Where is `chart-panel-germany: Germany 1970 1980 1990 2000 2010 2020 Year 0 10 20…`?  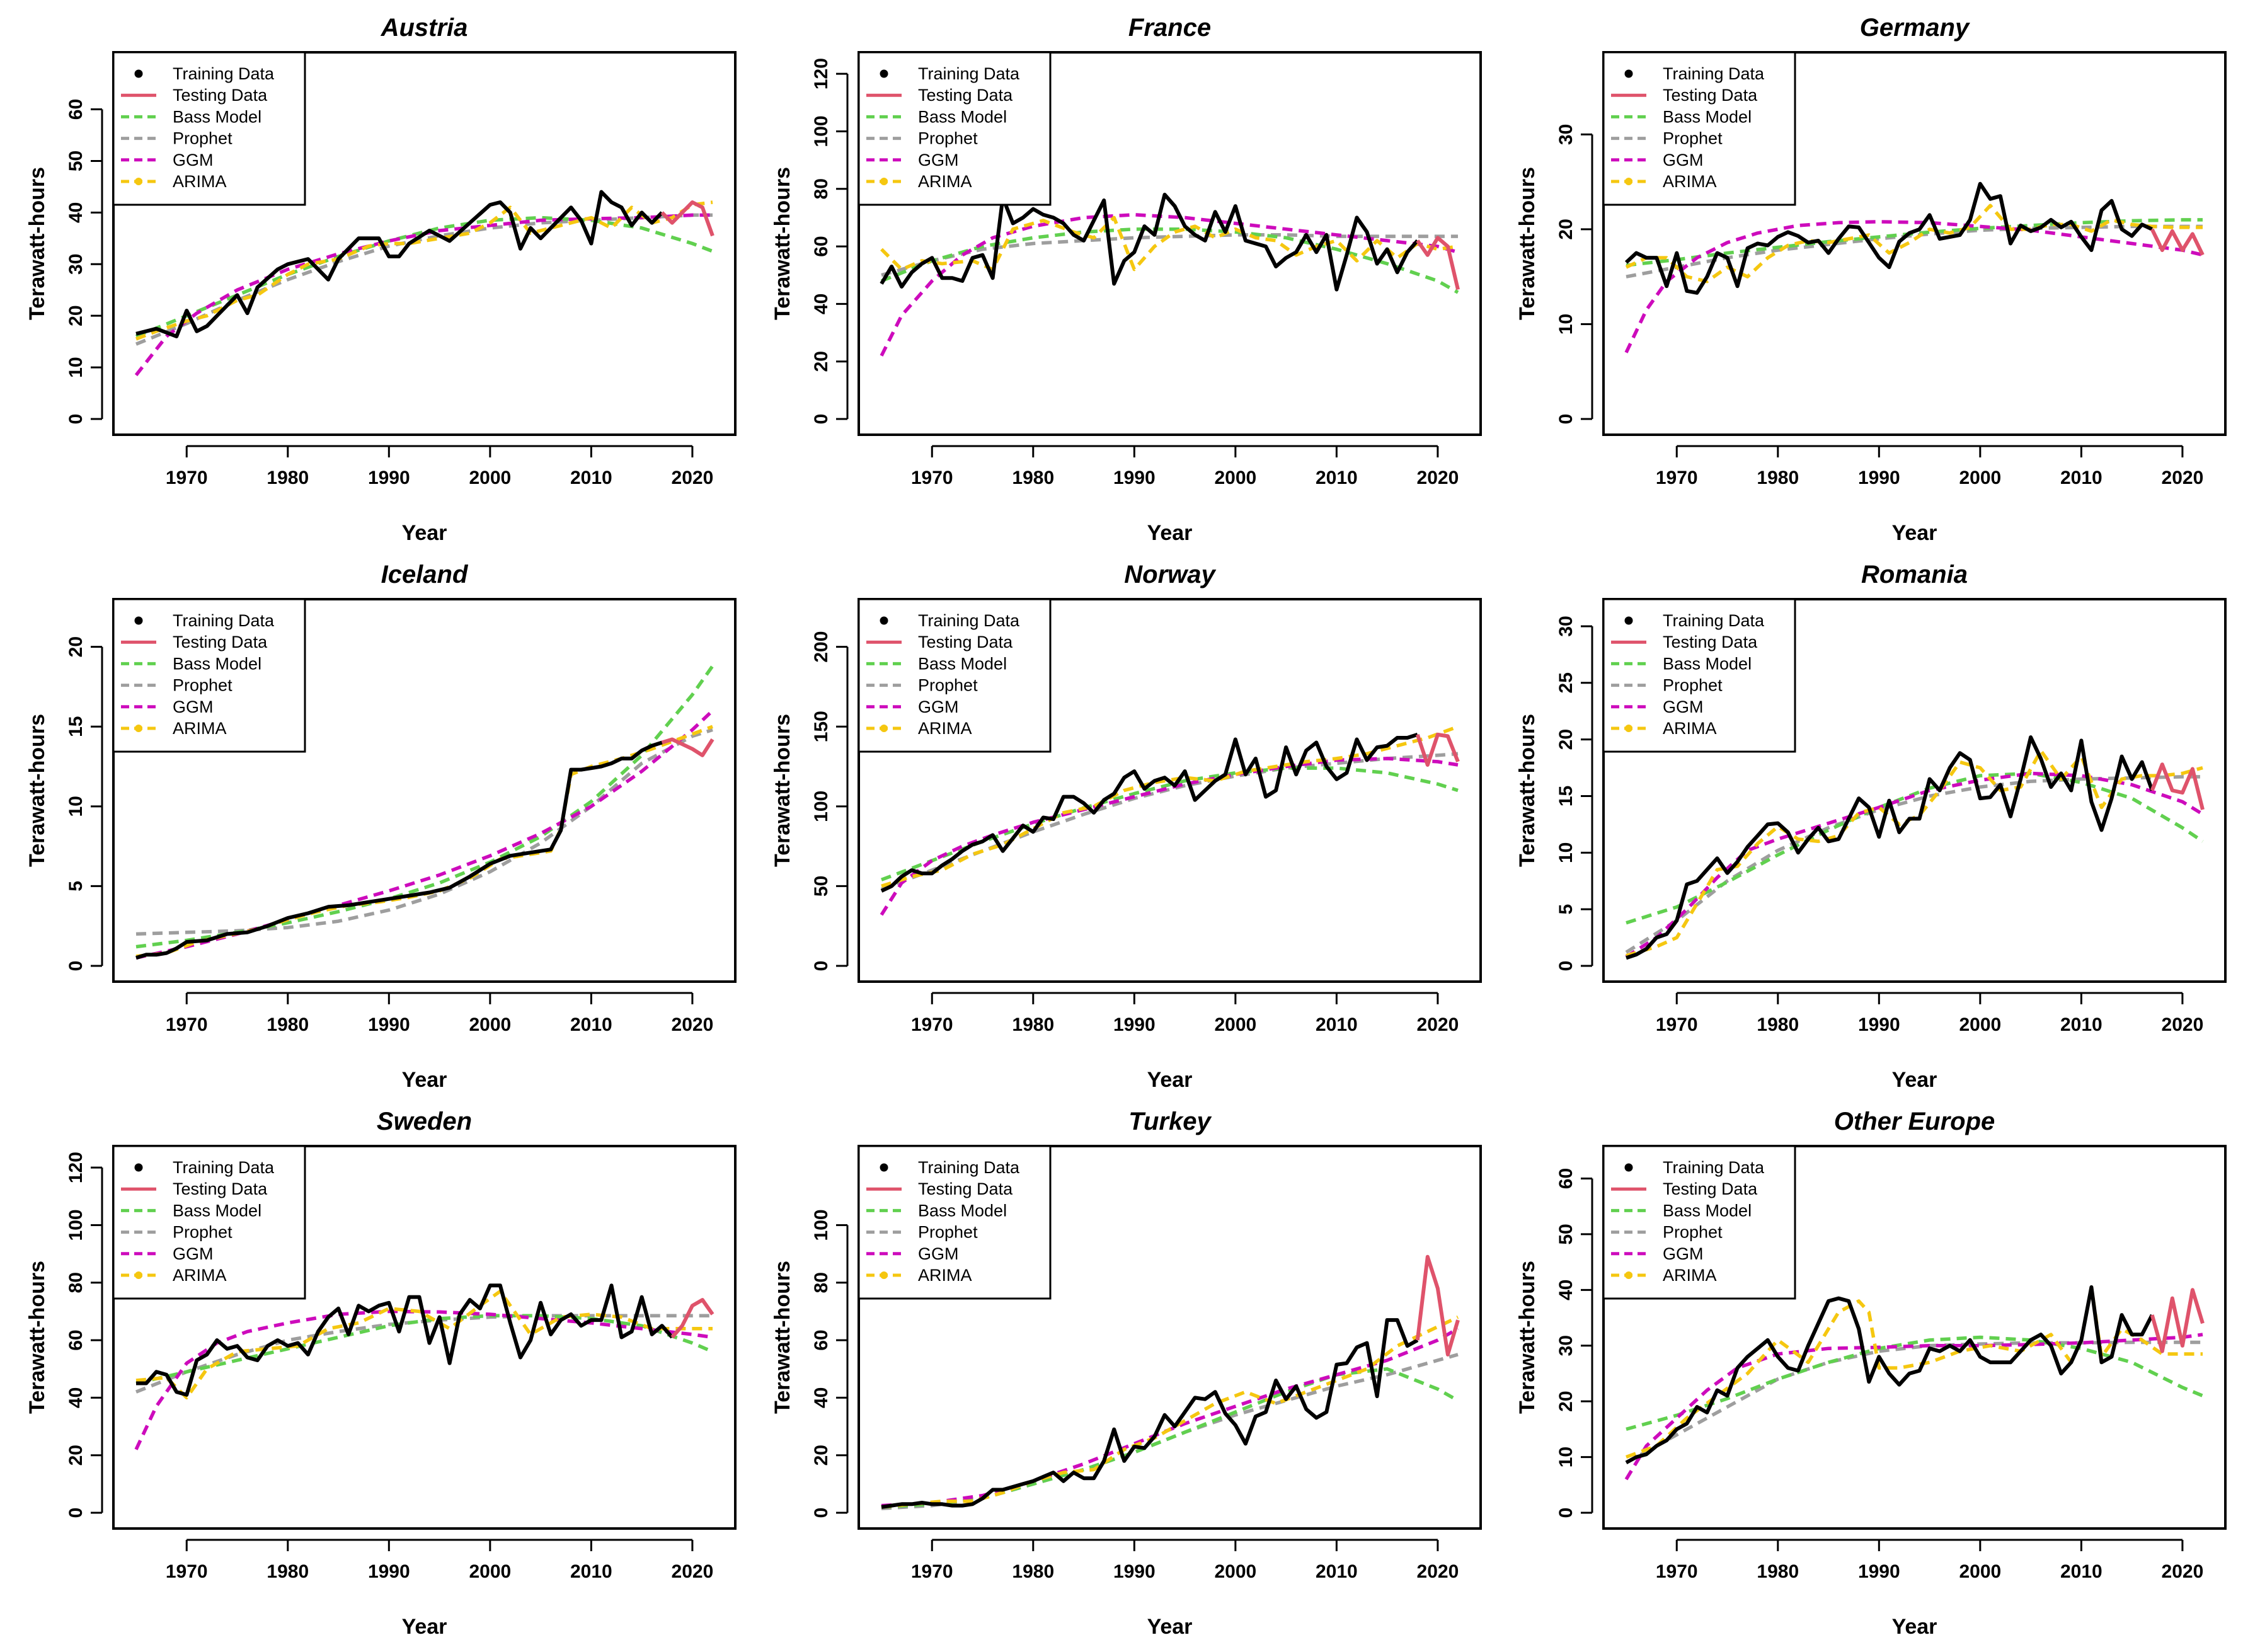
chart-panel-germany: Germany 1970 1980 1990 2000 2010 2020 Year 0 10 20… is located at coordinates (1871, 279).